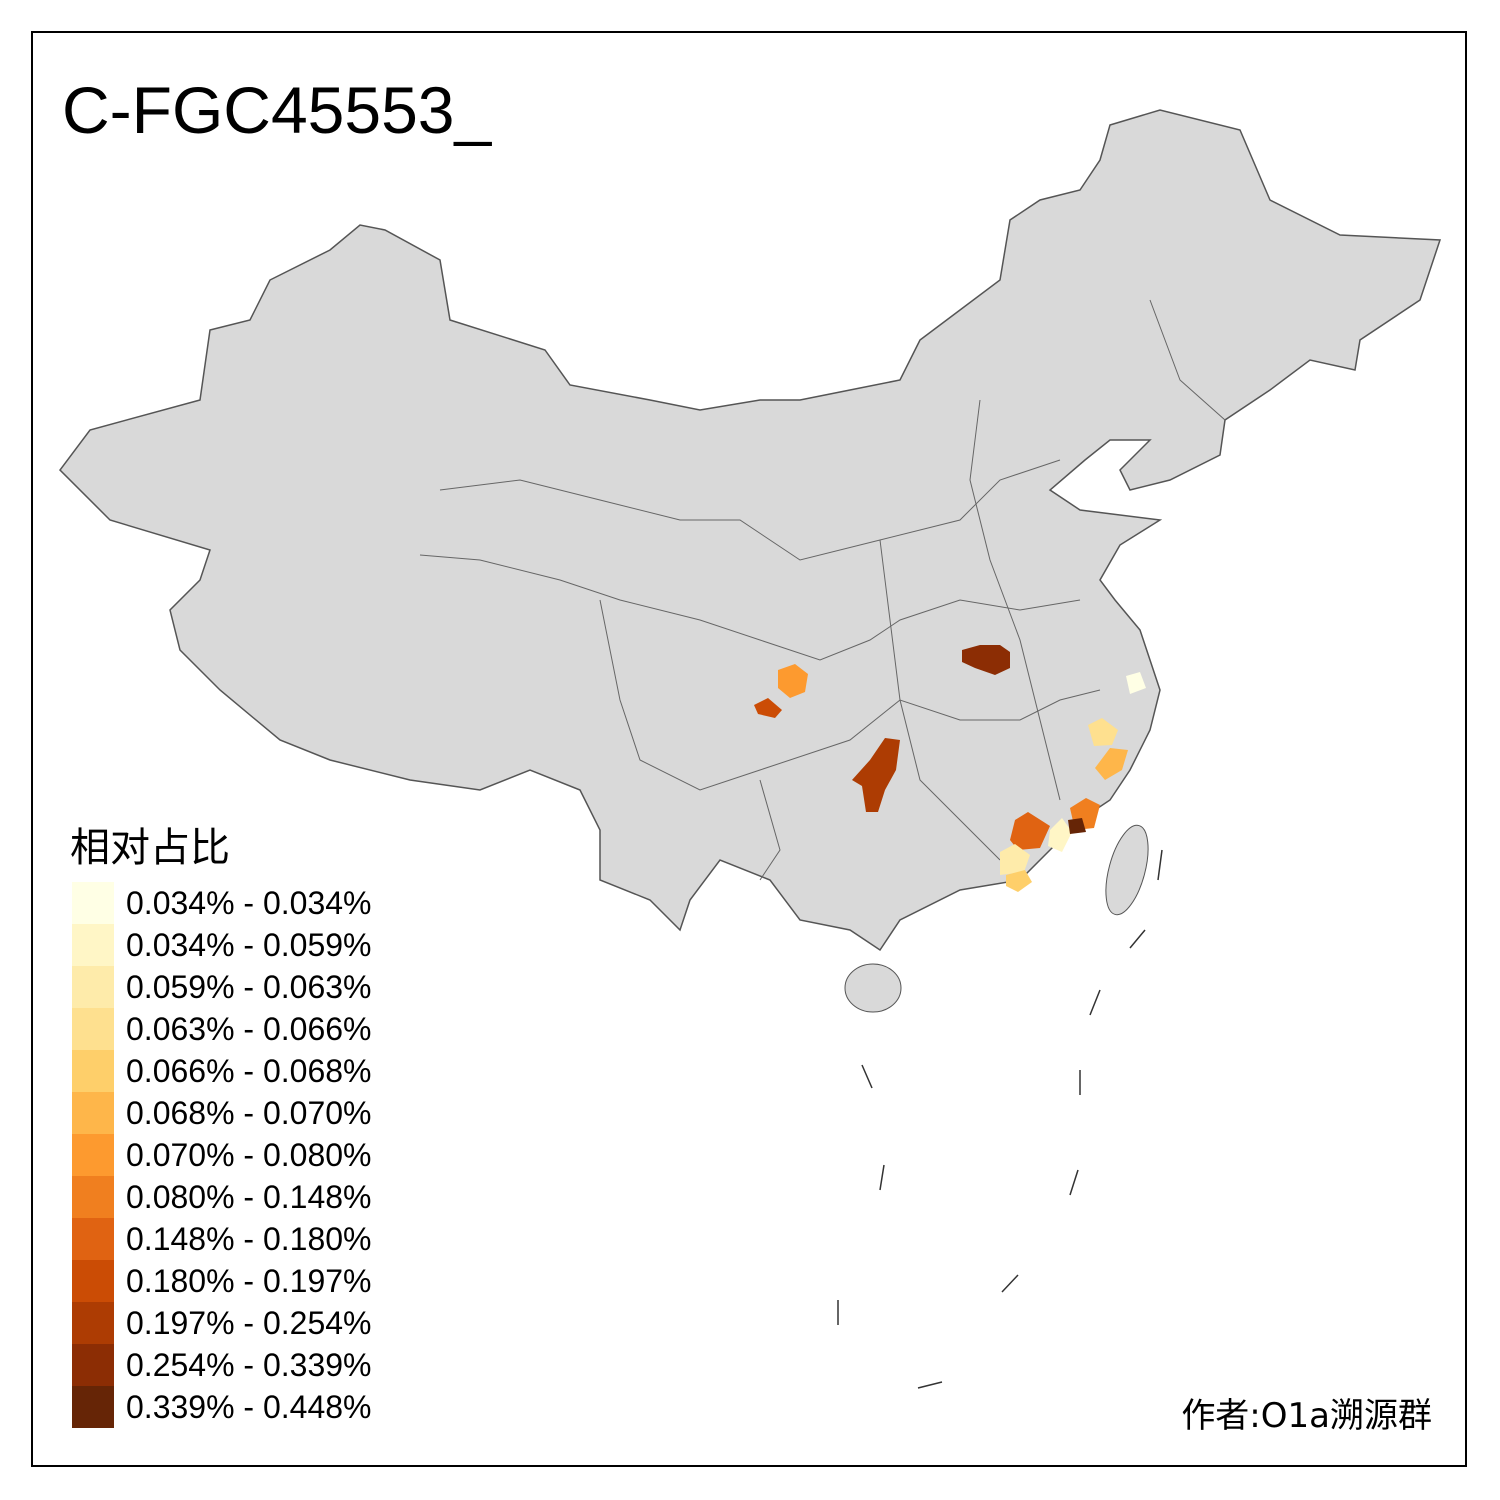 Image resolution: width=1500 pixels, height=1500 pixels. What do you see at coordinates (986, 660) in the screenshot?
I see `region-henan` at bounding box center [986, 660].